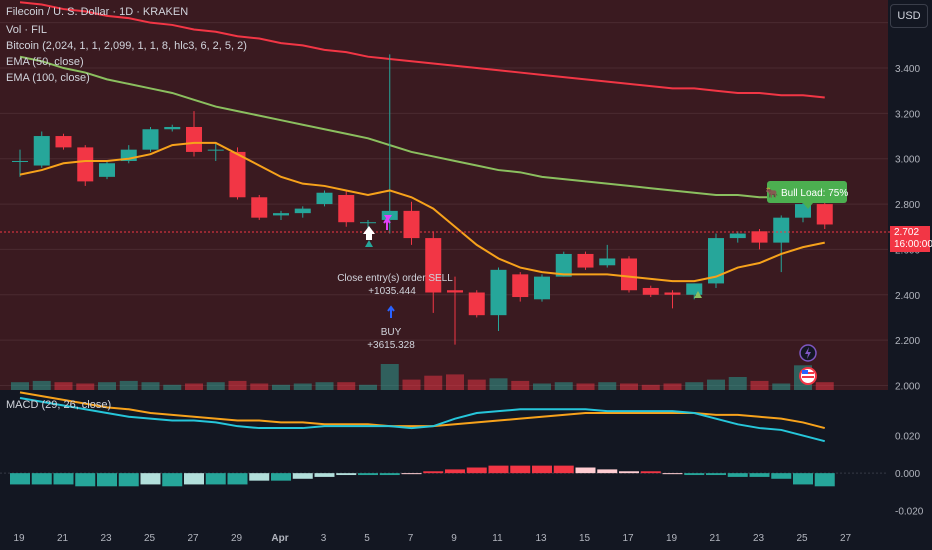 The width and height of the screenshot is (932, 550). Describe the element at coordinates (585, 538) in the screenshot. I see `time-tick-label: 15` at that location.